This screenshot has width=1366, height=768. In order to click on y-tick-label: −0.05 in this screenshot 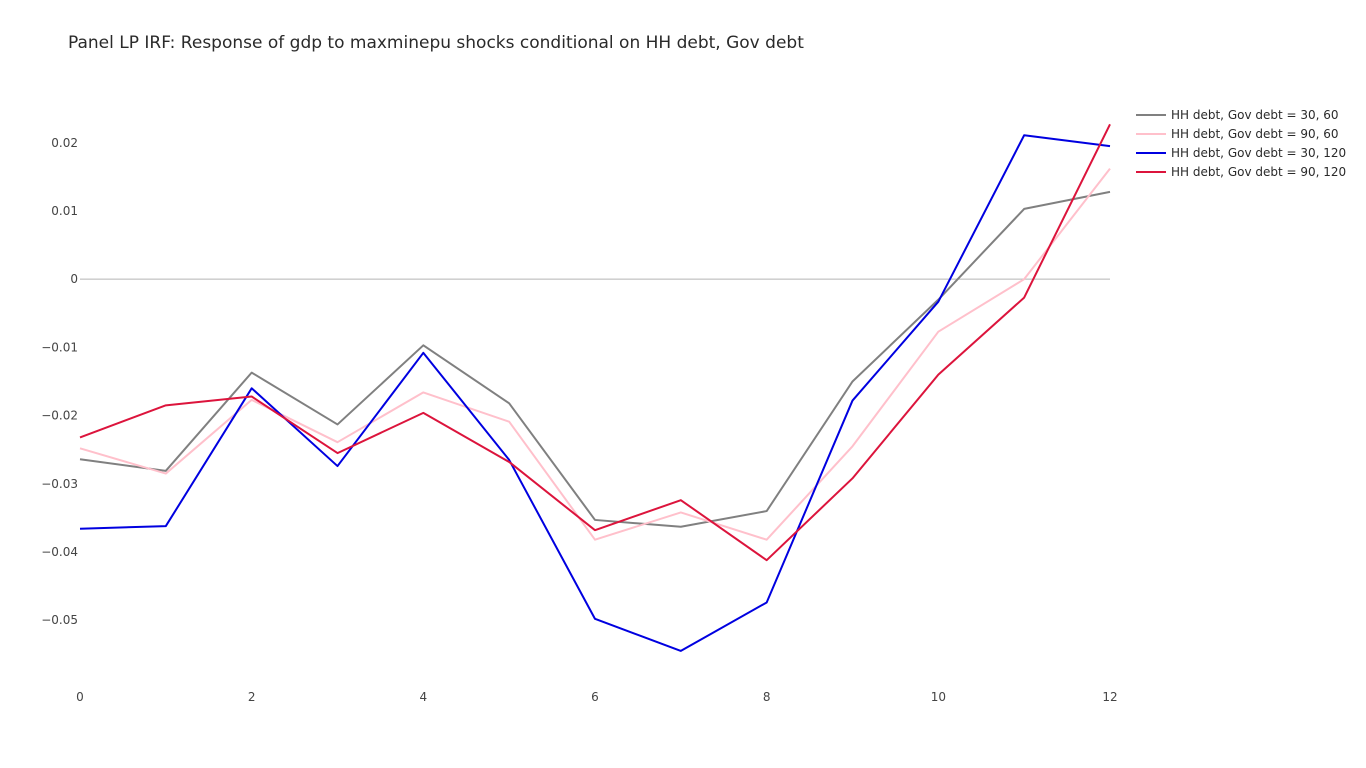, I will do `click(59, 620)`.